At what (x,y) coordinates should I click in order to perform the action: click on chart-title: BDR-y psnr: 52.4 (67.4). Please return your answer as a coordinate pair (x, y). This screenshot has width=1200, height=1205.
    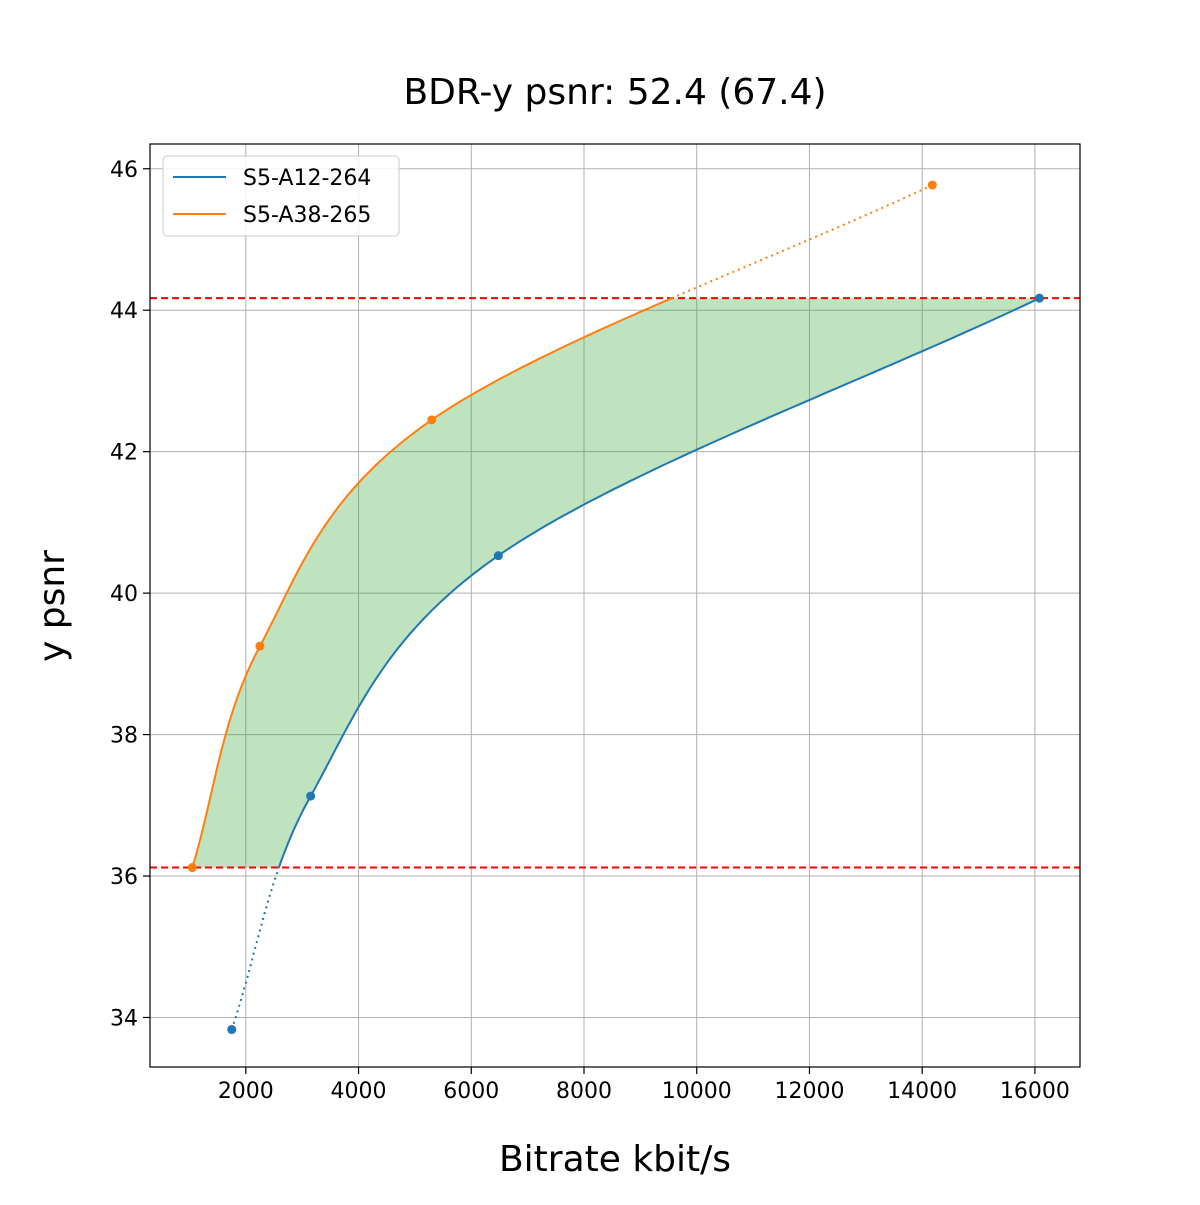
    Looking at the image, I should click on (614, 92).